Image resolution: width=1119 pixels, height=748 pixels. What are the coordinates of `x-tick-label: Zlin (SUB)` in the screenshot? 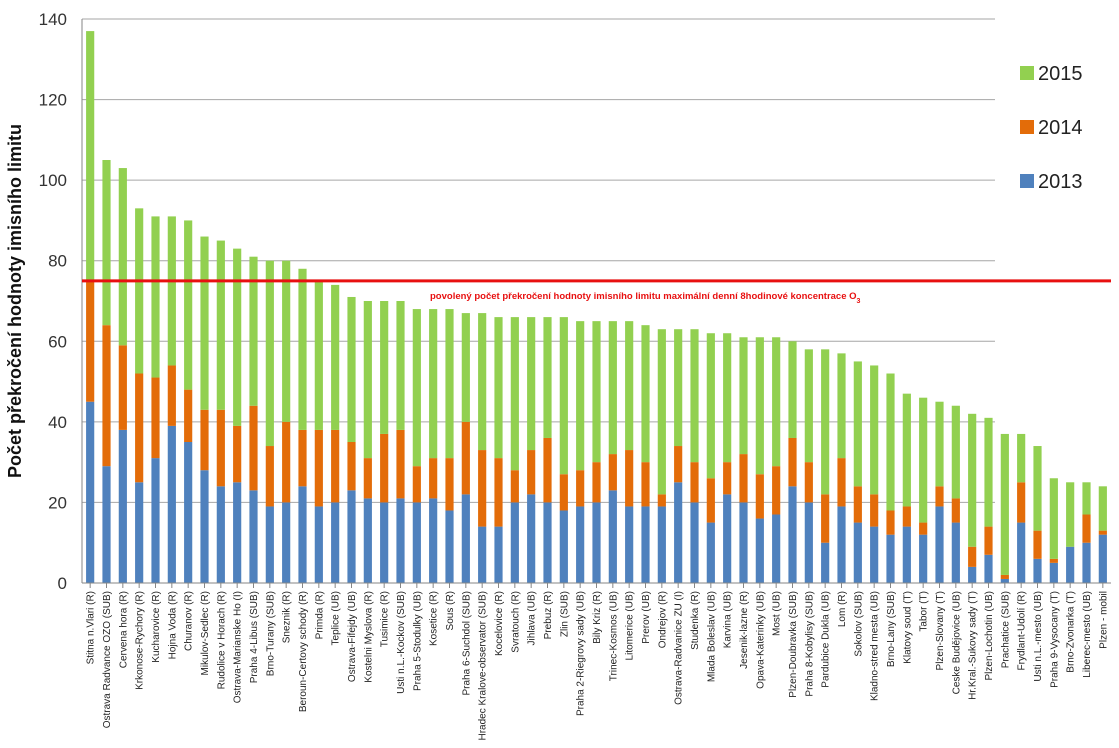 It's located at (564, 614).